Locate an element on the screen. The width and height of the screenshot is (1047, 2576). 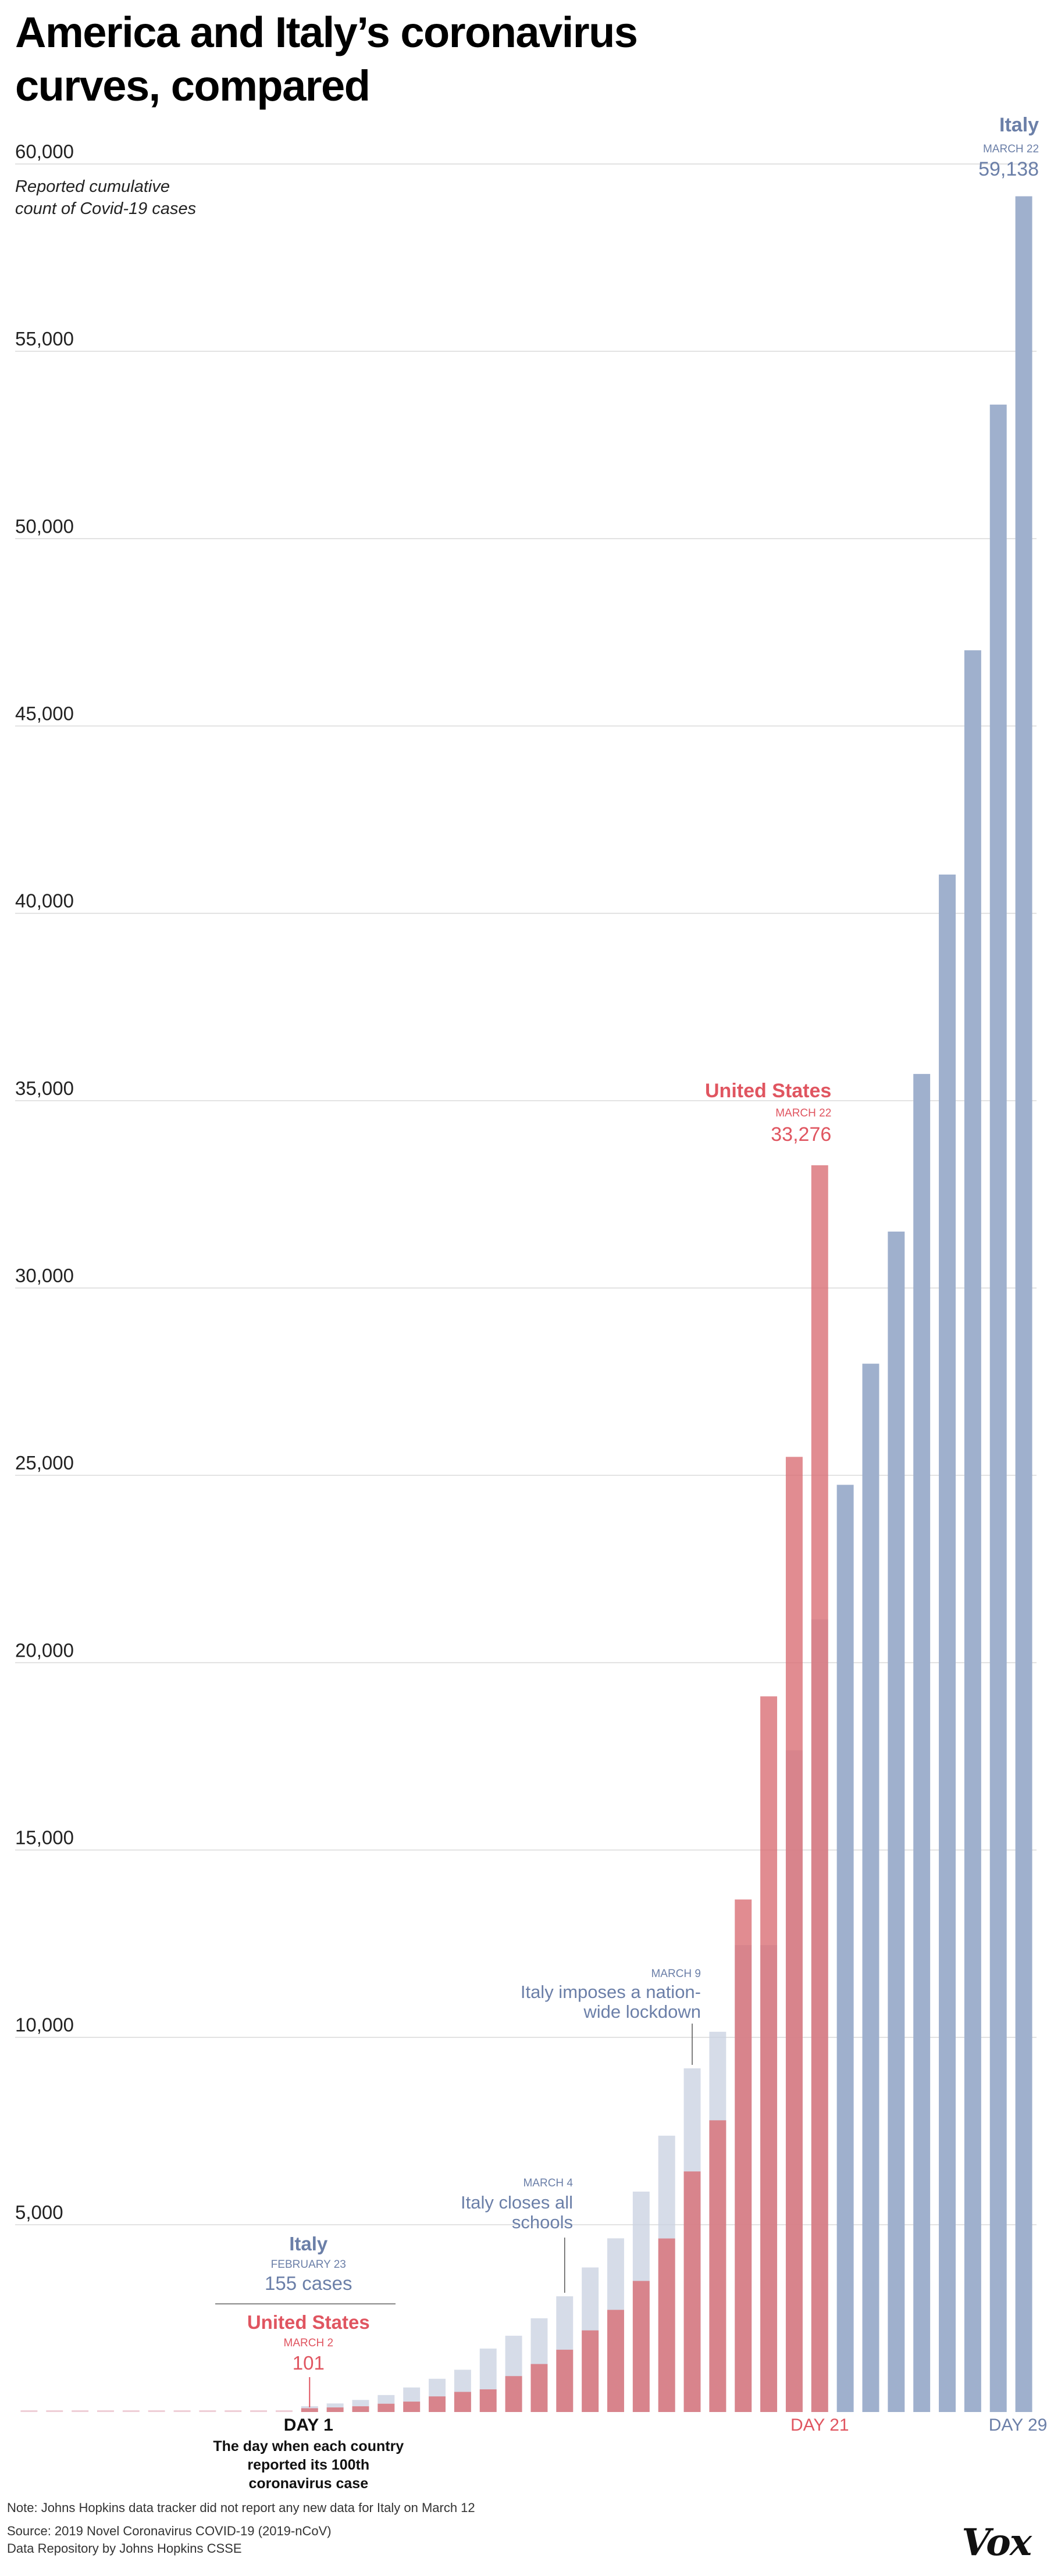
us-start-value: 101 is located at coordinates (309, 2363).